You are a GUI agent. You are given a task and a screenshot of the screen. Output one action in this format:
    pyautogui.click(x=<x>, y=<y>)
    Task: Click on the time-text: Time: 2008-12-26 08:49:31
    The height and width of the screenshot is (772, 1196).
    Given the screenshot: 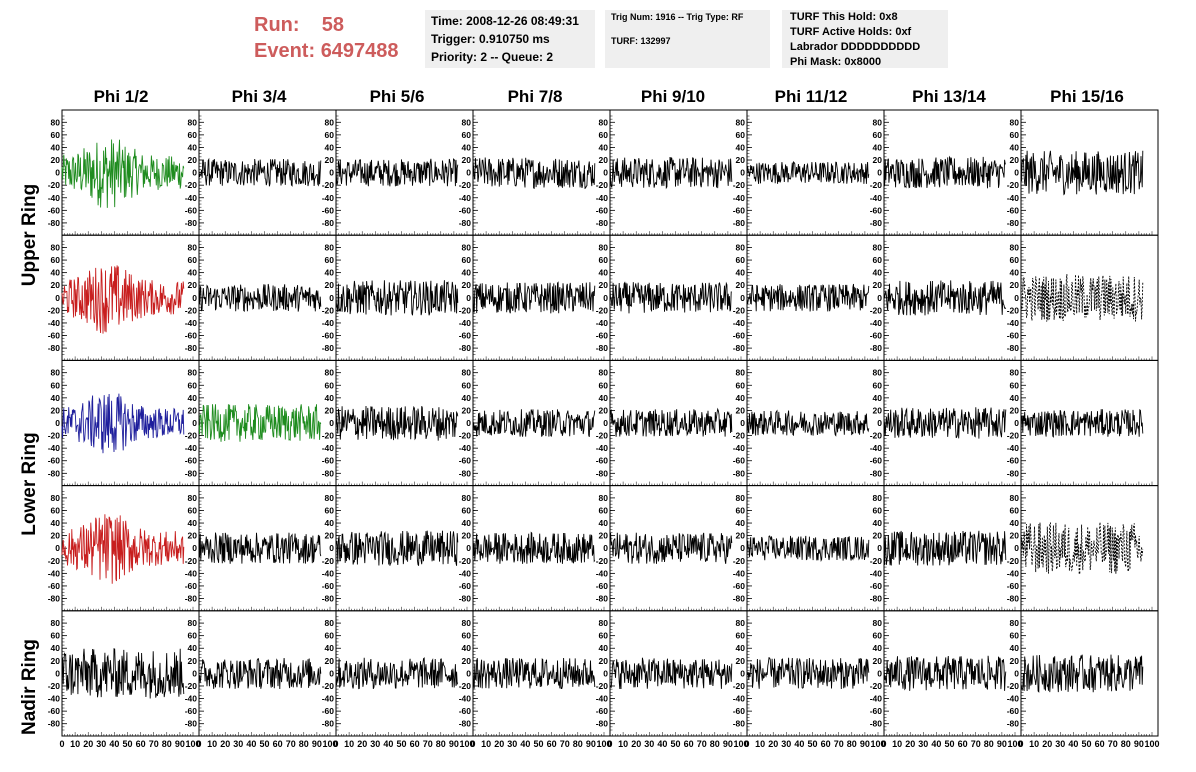 What is the action you would take?
    pyautogui.click(x=505, y=21)
    